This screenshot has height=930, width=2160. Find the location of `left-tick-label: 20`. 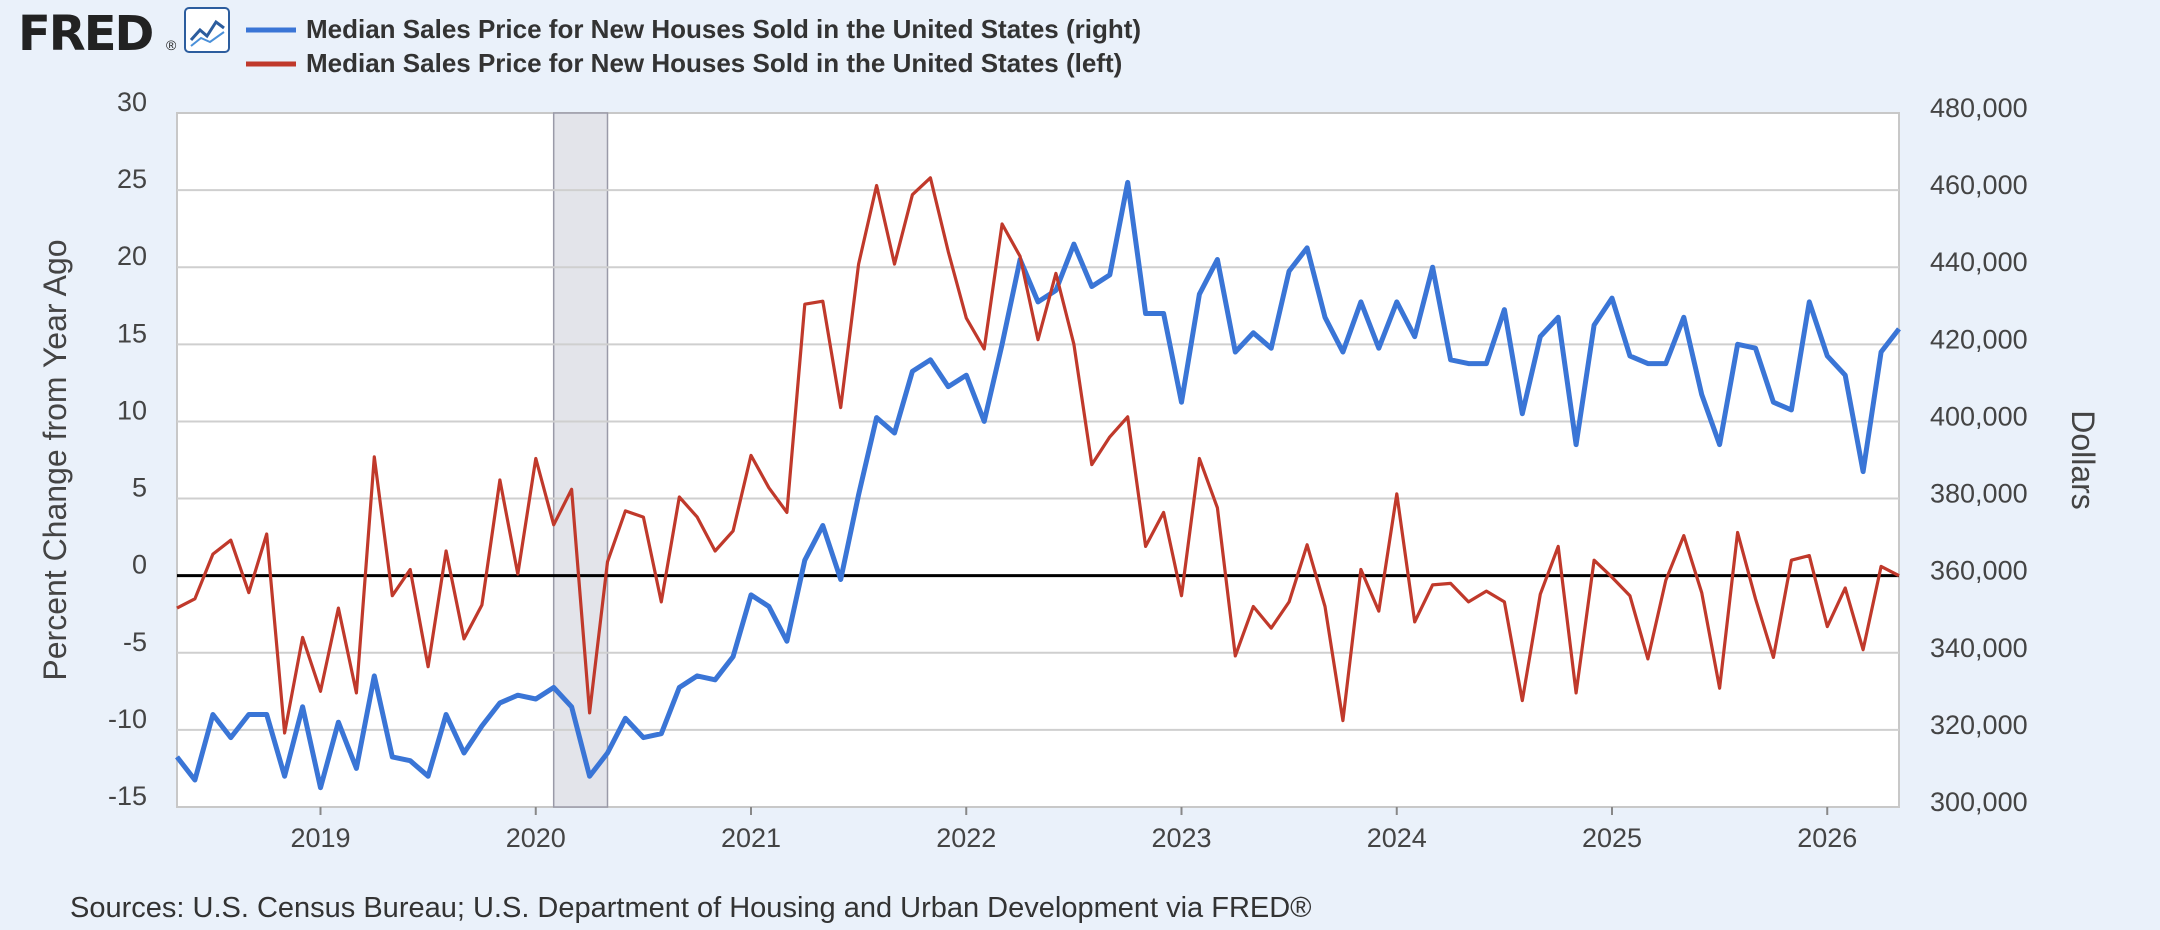

left-tick-label: 20 is located at coordinates (132, 256).